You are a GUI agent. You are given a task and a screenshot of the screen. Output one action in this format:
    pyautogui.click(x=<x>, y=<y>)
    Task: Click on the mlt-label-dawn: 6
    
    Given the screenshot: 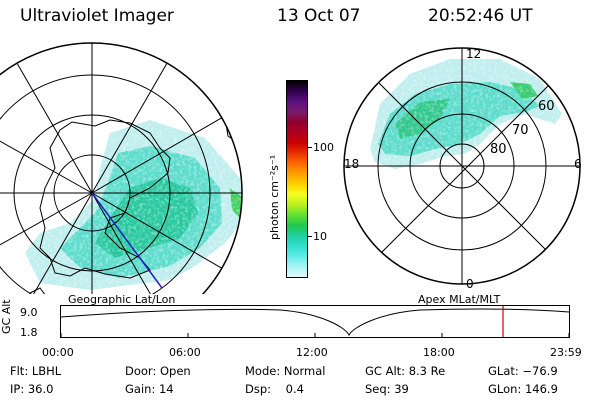 What is the action you would take?
    pyautogui.click(x=578, y=164)
    